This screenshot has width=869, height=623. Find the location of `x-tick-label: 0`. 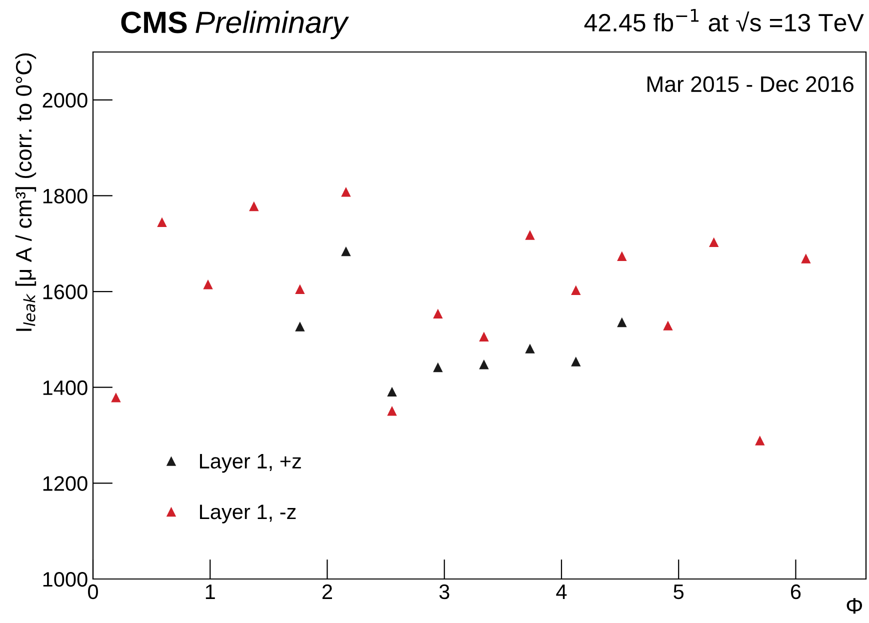

x-tick-label: 0 is located at coordinates (93, 592).